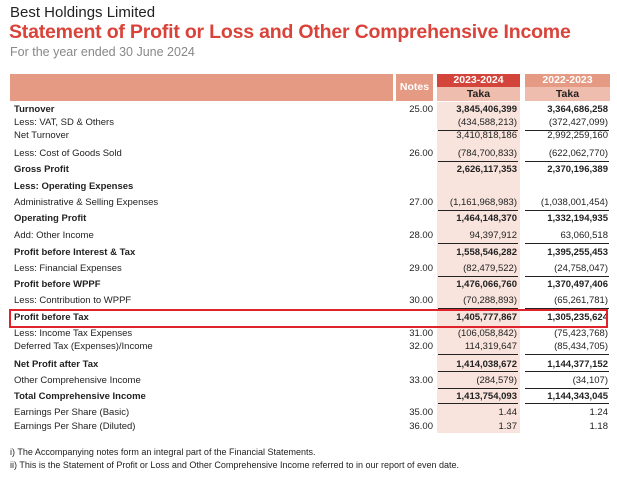  What do you see at coordinates (486, 284) in the screenshot?
I see `row-current-year-value: 1,476,066,760` at bounding box center [486, 284].